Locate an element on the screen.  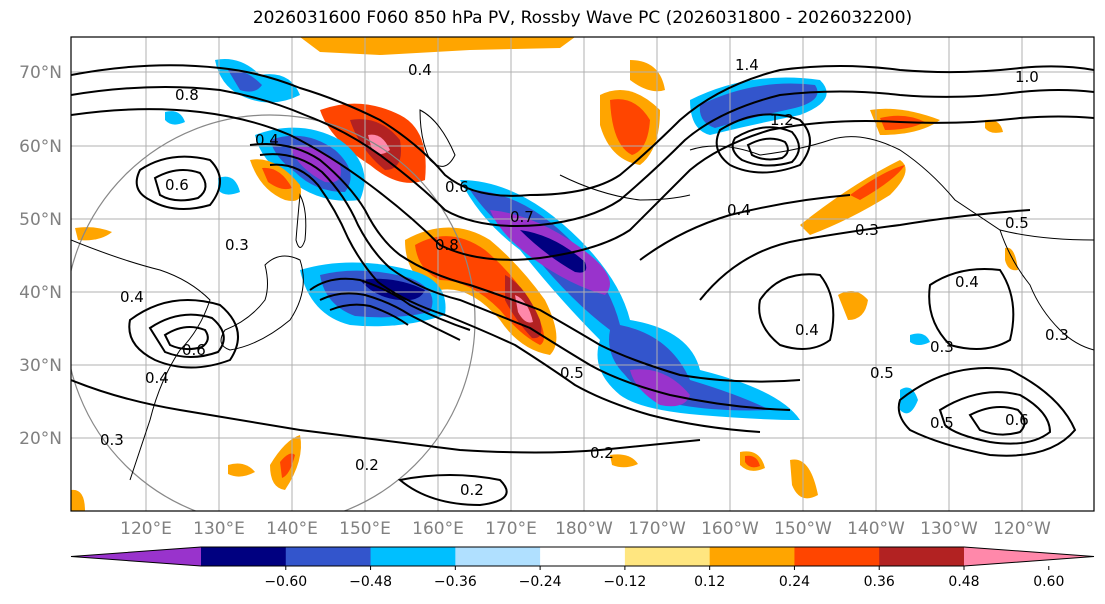
shade-navy-kuroshio is located at coordinates (392, 289).